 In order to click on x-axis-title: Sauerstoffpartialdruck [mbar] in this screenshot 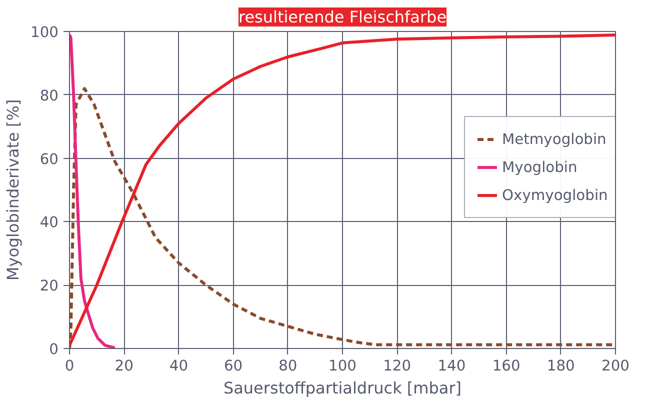, I will do `click(342, 388)`.